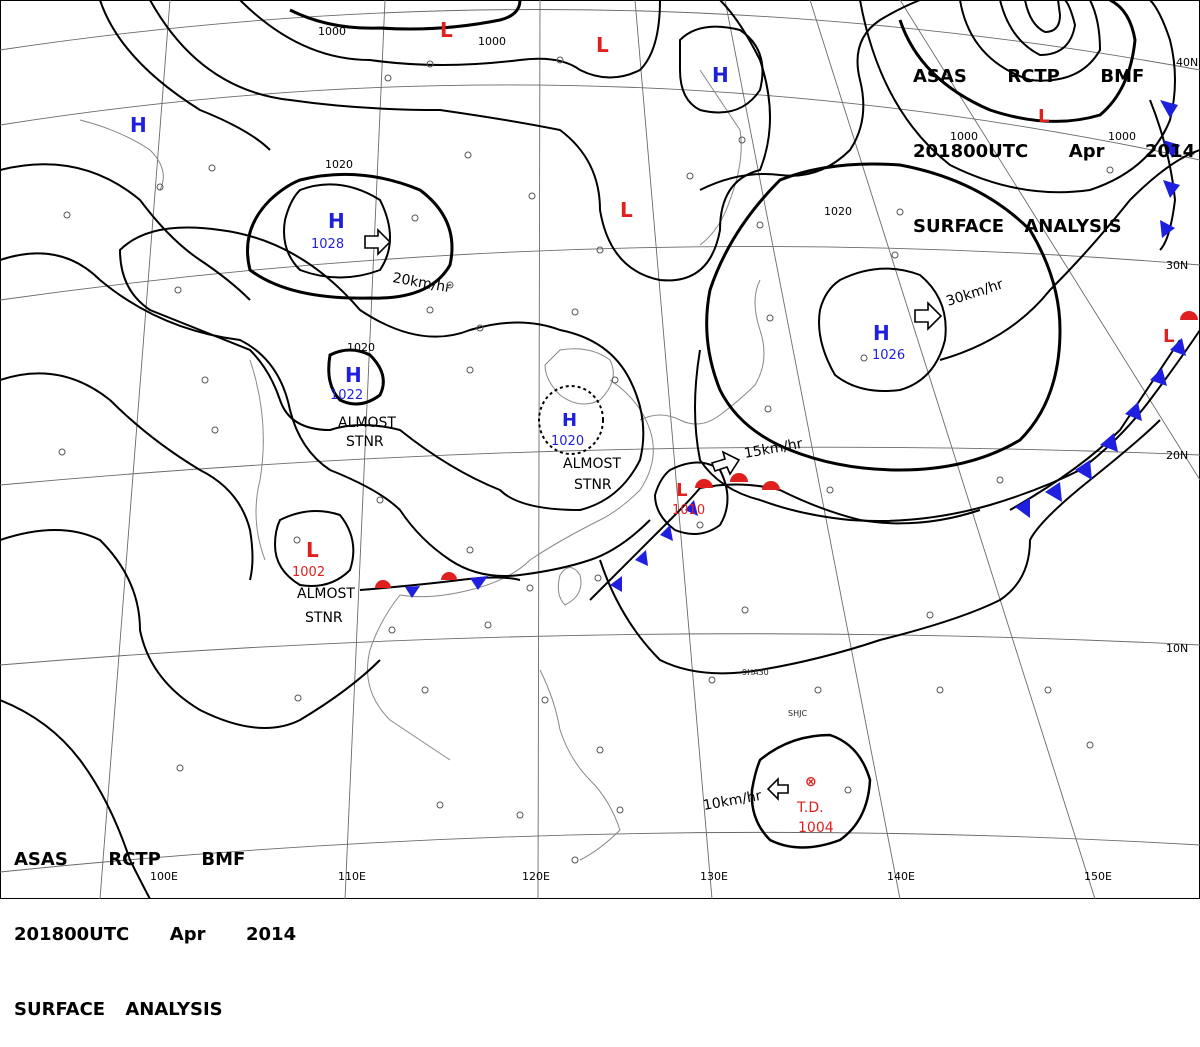 The height and width of the screenshot is (1047, 1200). What do you see at coordinates (580, 765) in the screenshot?
I see `coast-philippines` at bounding box center [580, 765].